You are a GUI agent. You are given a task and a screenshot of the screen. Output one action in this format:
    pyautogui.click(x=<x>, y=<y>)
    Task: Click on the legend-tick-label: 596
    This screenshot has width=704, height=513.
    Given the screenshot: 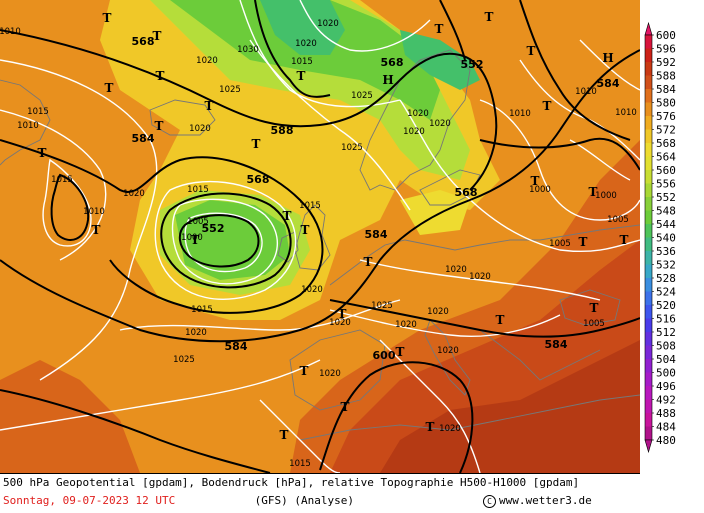 What is the action you would take?
    pyautogui.click(x=666, y=49)
    